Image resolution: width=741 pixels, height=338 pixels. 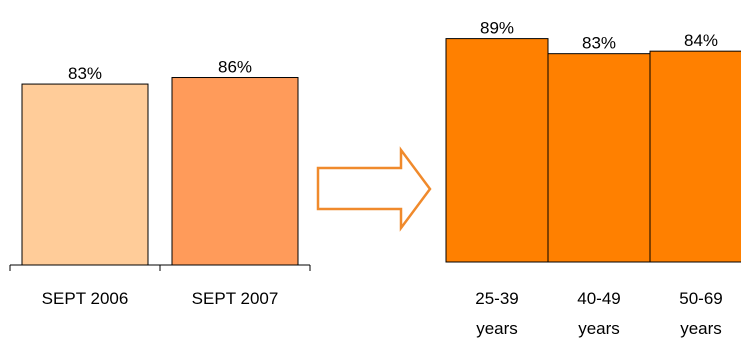 What do you see at coordinates (700, 298) in the screenshot?
I see `category-label: 50-69` at bounding box center [700, 298].